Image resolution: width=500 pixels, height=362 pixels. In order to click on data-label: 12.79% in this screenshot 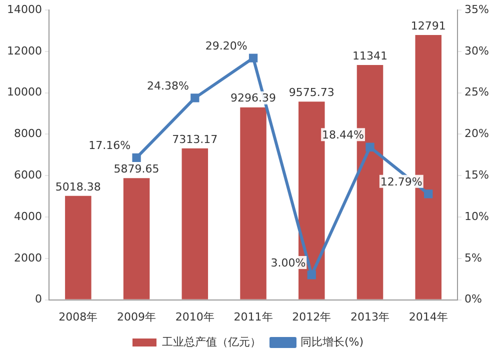, I will do `click(401, 181)`.